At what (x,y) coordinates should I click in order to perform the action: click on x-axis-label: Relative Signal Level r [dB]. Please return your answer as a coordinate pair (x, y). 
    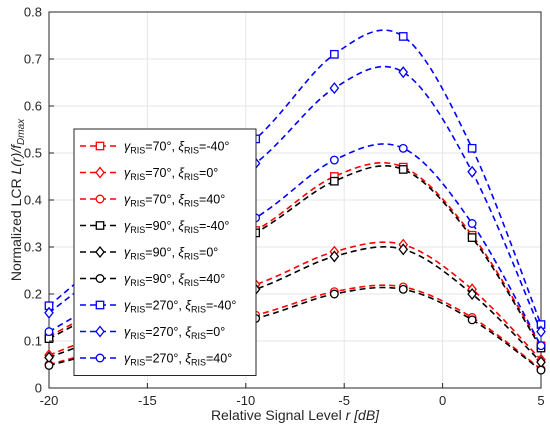
    Looking at the image, I should click on (295, 415).